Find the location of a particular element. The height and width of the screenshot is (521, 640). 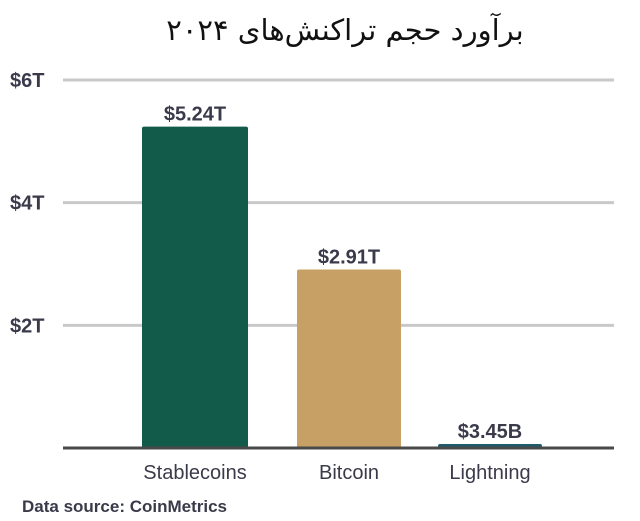

bar-bitcoin is located at coordinates (349, 358).